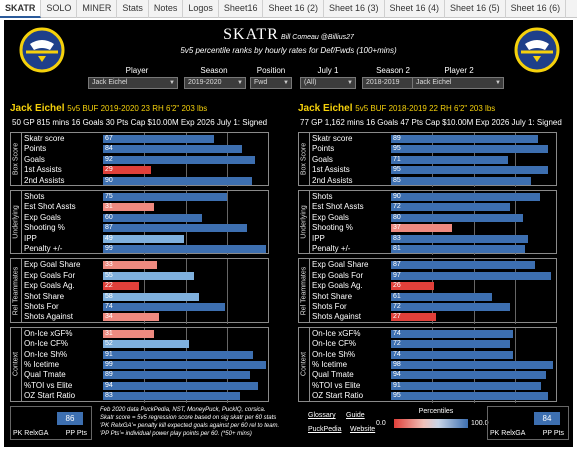  What do you see at coordinates (109, 217) in the screenshot?
I see `percentile-value: 60` at bounding box center [109, 217].